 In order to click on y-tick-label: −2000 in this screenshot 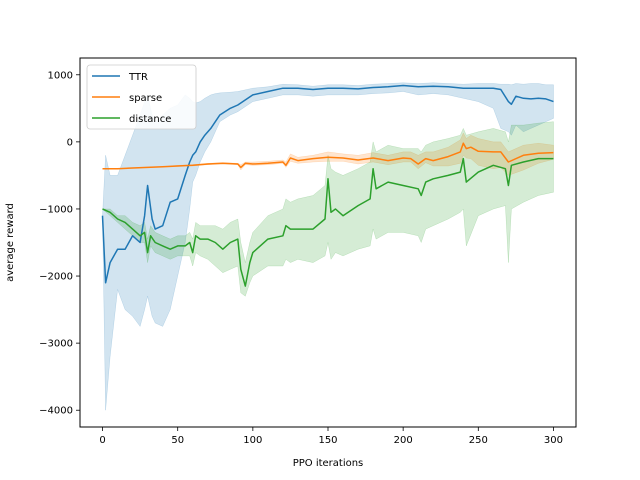, I will do `click(56, 277)`.